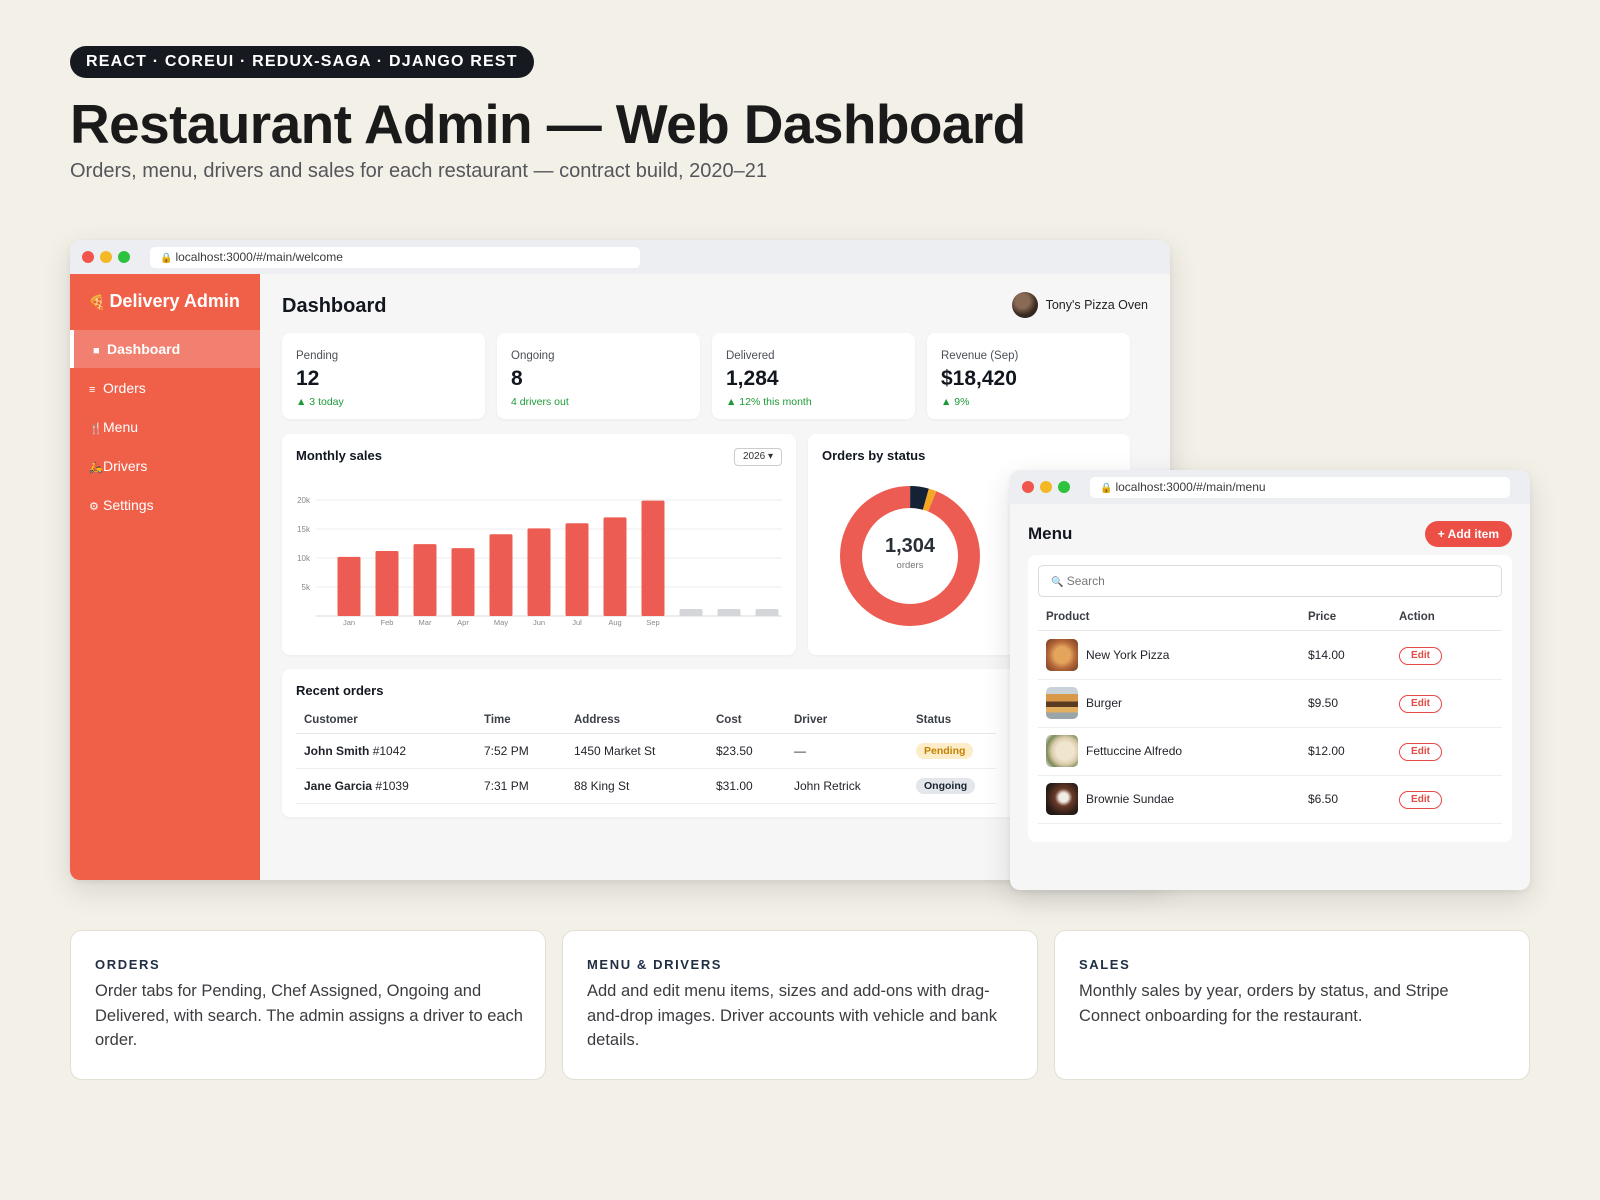 This screenshot has width=1600, height=1200. Describe the element at coordinates (1190, 487) in the screenshot. I see `address-text: localhost:3000/#/main/menu` at that location.